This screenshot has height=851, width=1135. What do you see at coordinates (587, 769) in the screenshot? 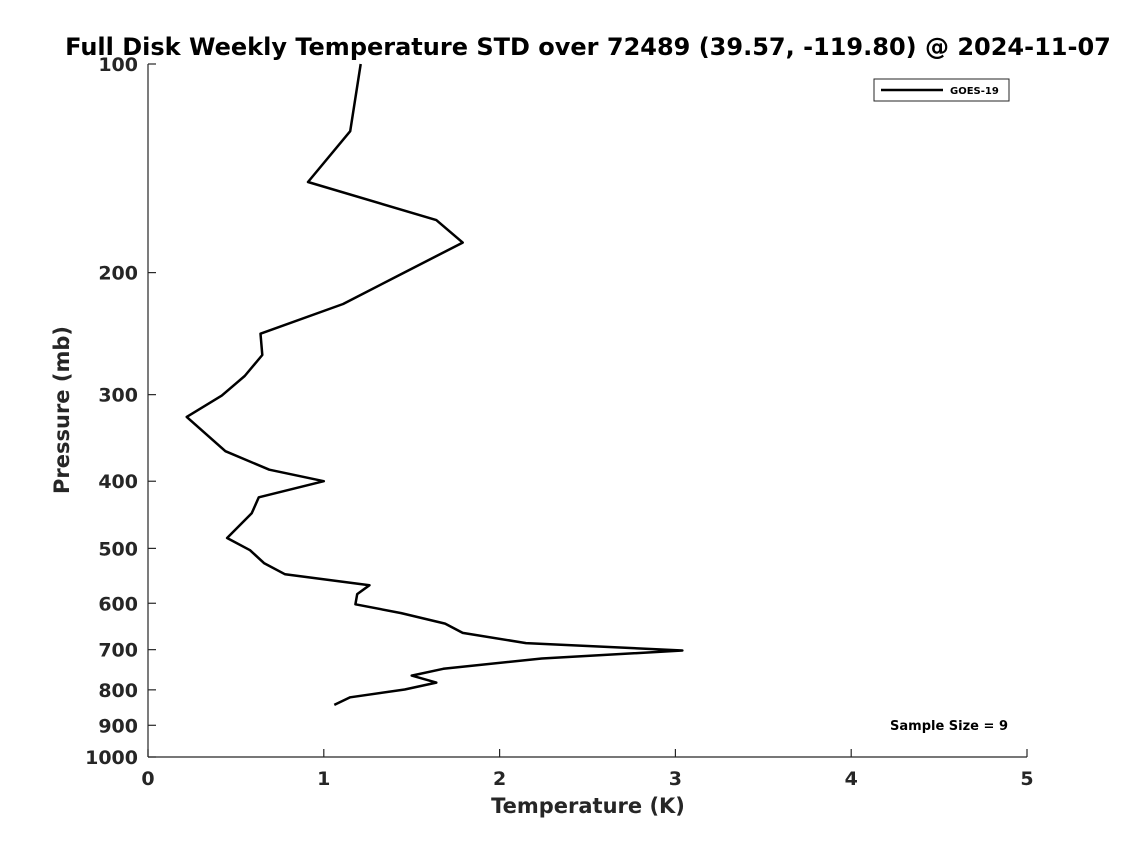
I see `x-axis-ticks: 0 1 2 3 4 5` at bounding box center [587, 769].